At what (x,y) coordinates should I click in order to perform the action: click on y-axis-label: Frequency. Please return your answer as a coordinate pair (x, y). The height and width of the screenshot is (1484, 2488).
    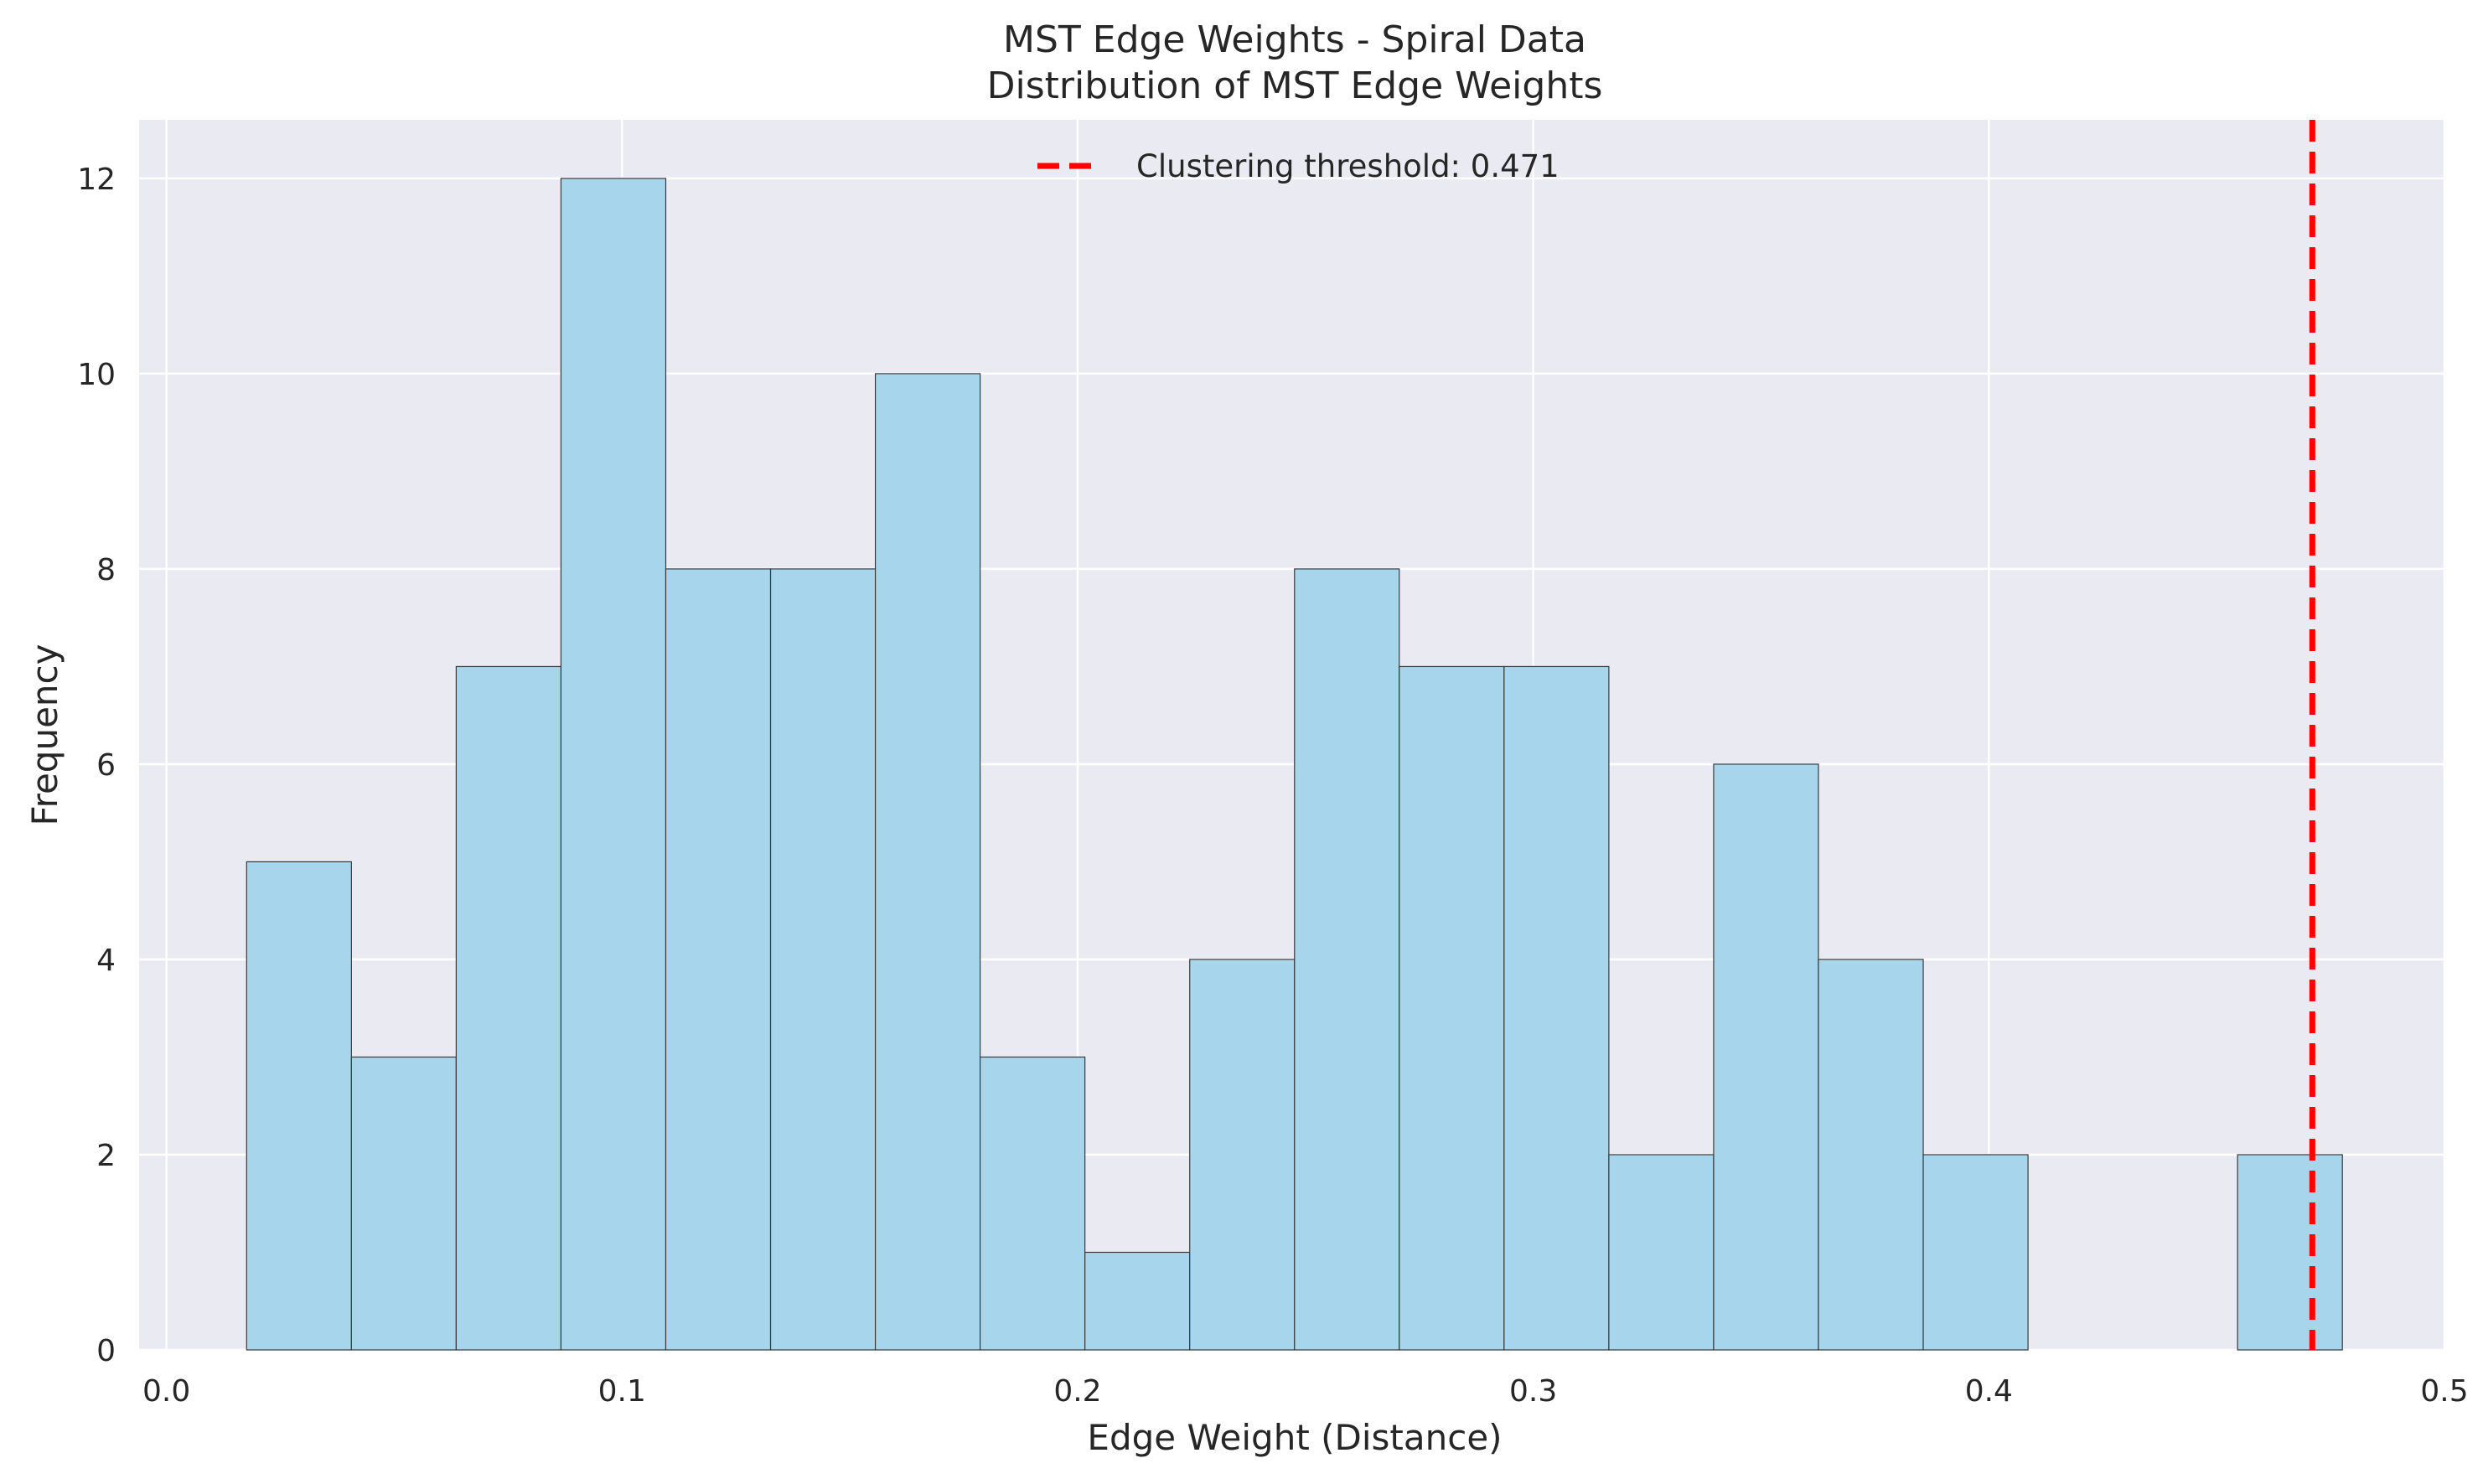
    Looking at the image, I should click on (44, 735).